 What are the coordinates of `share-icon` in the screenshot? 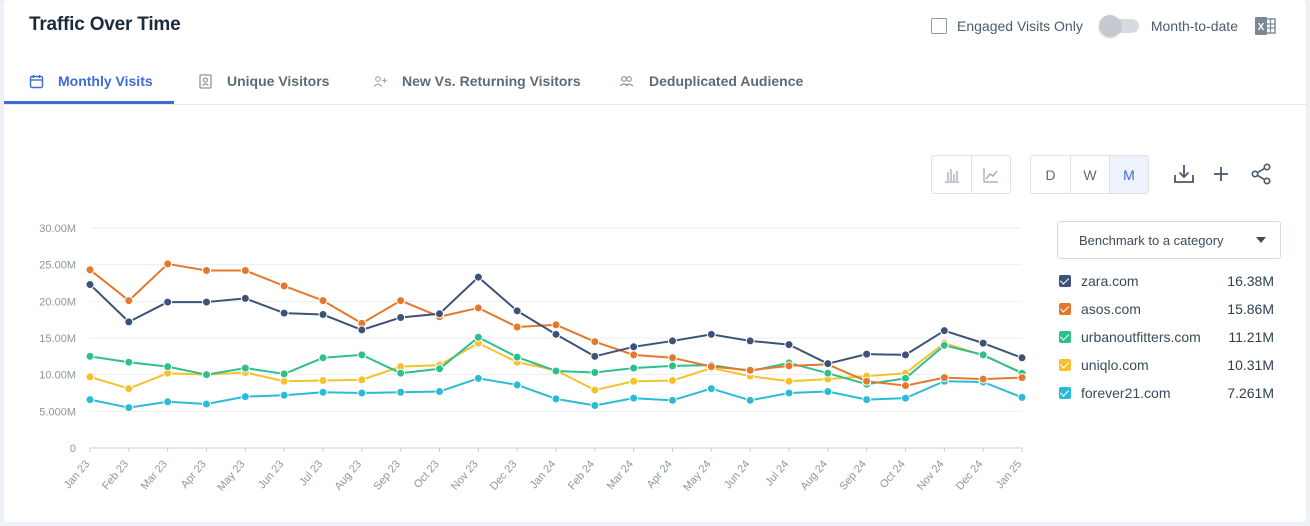 It's located at (1261, 174).